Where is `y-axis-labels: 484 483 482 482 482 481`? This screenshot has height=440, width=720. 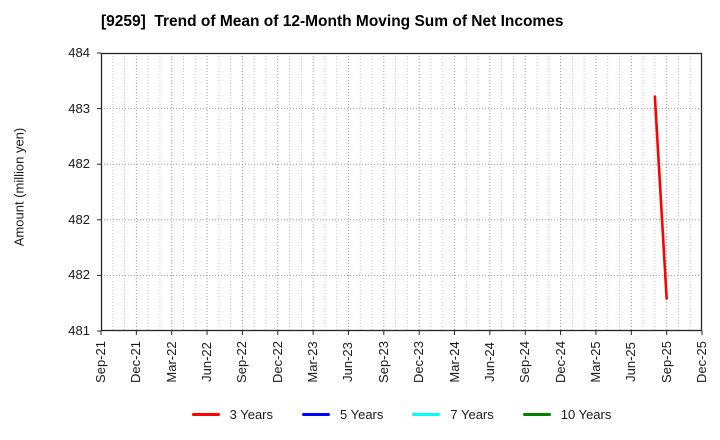 y-axis-labels: 484 483 482 482 482 481 is located at coordinates (45, 191).